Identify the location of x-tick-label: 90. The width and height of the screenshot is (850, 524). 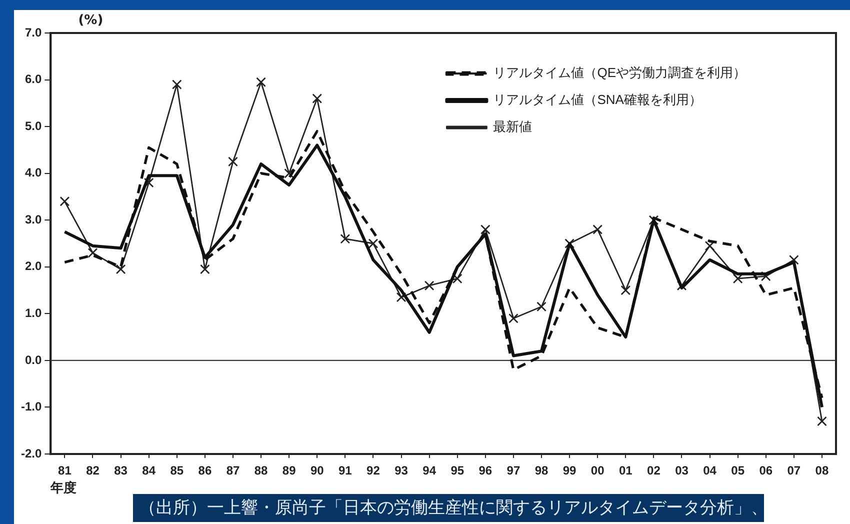
(317, 471).